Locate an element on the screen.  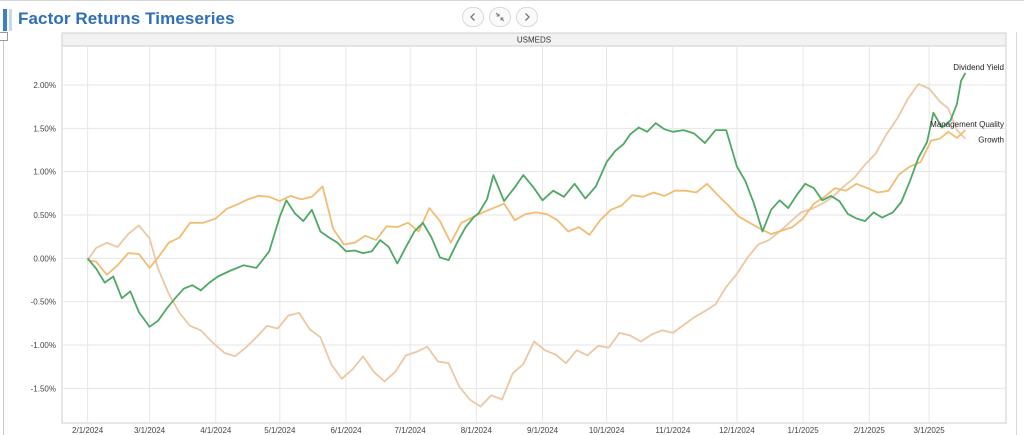
panel-header is located at coordinates (534, 39).